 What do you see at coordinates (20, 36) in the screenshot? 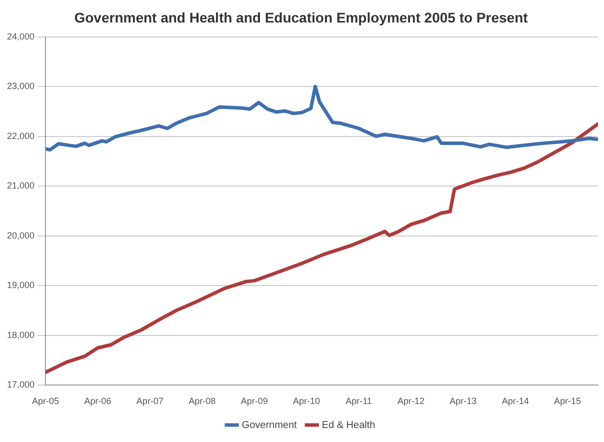
I see `y-tick-label: 24,000` at bounding box center [20, 36].